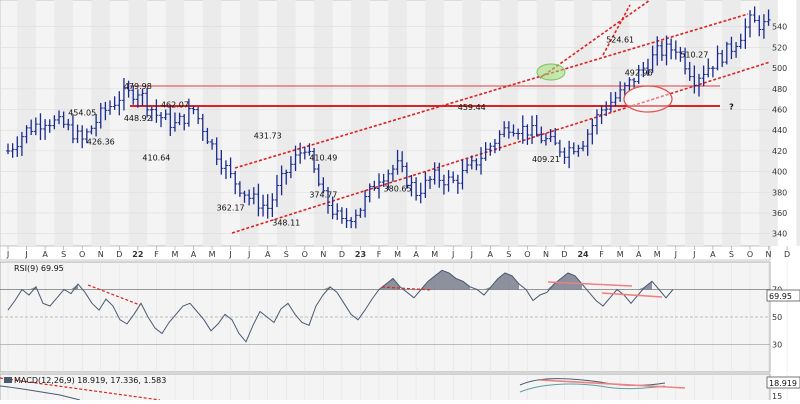 The image size is (800, 404). Describe the element at coordinates (694, 54) in the screenshot. I see `price-annotation: 510.27` at that location.